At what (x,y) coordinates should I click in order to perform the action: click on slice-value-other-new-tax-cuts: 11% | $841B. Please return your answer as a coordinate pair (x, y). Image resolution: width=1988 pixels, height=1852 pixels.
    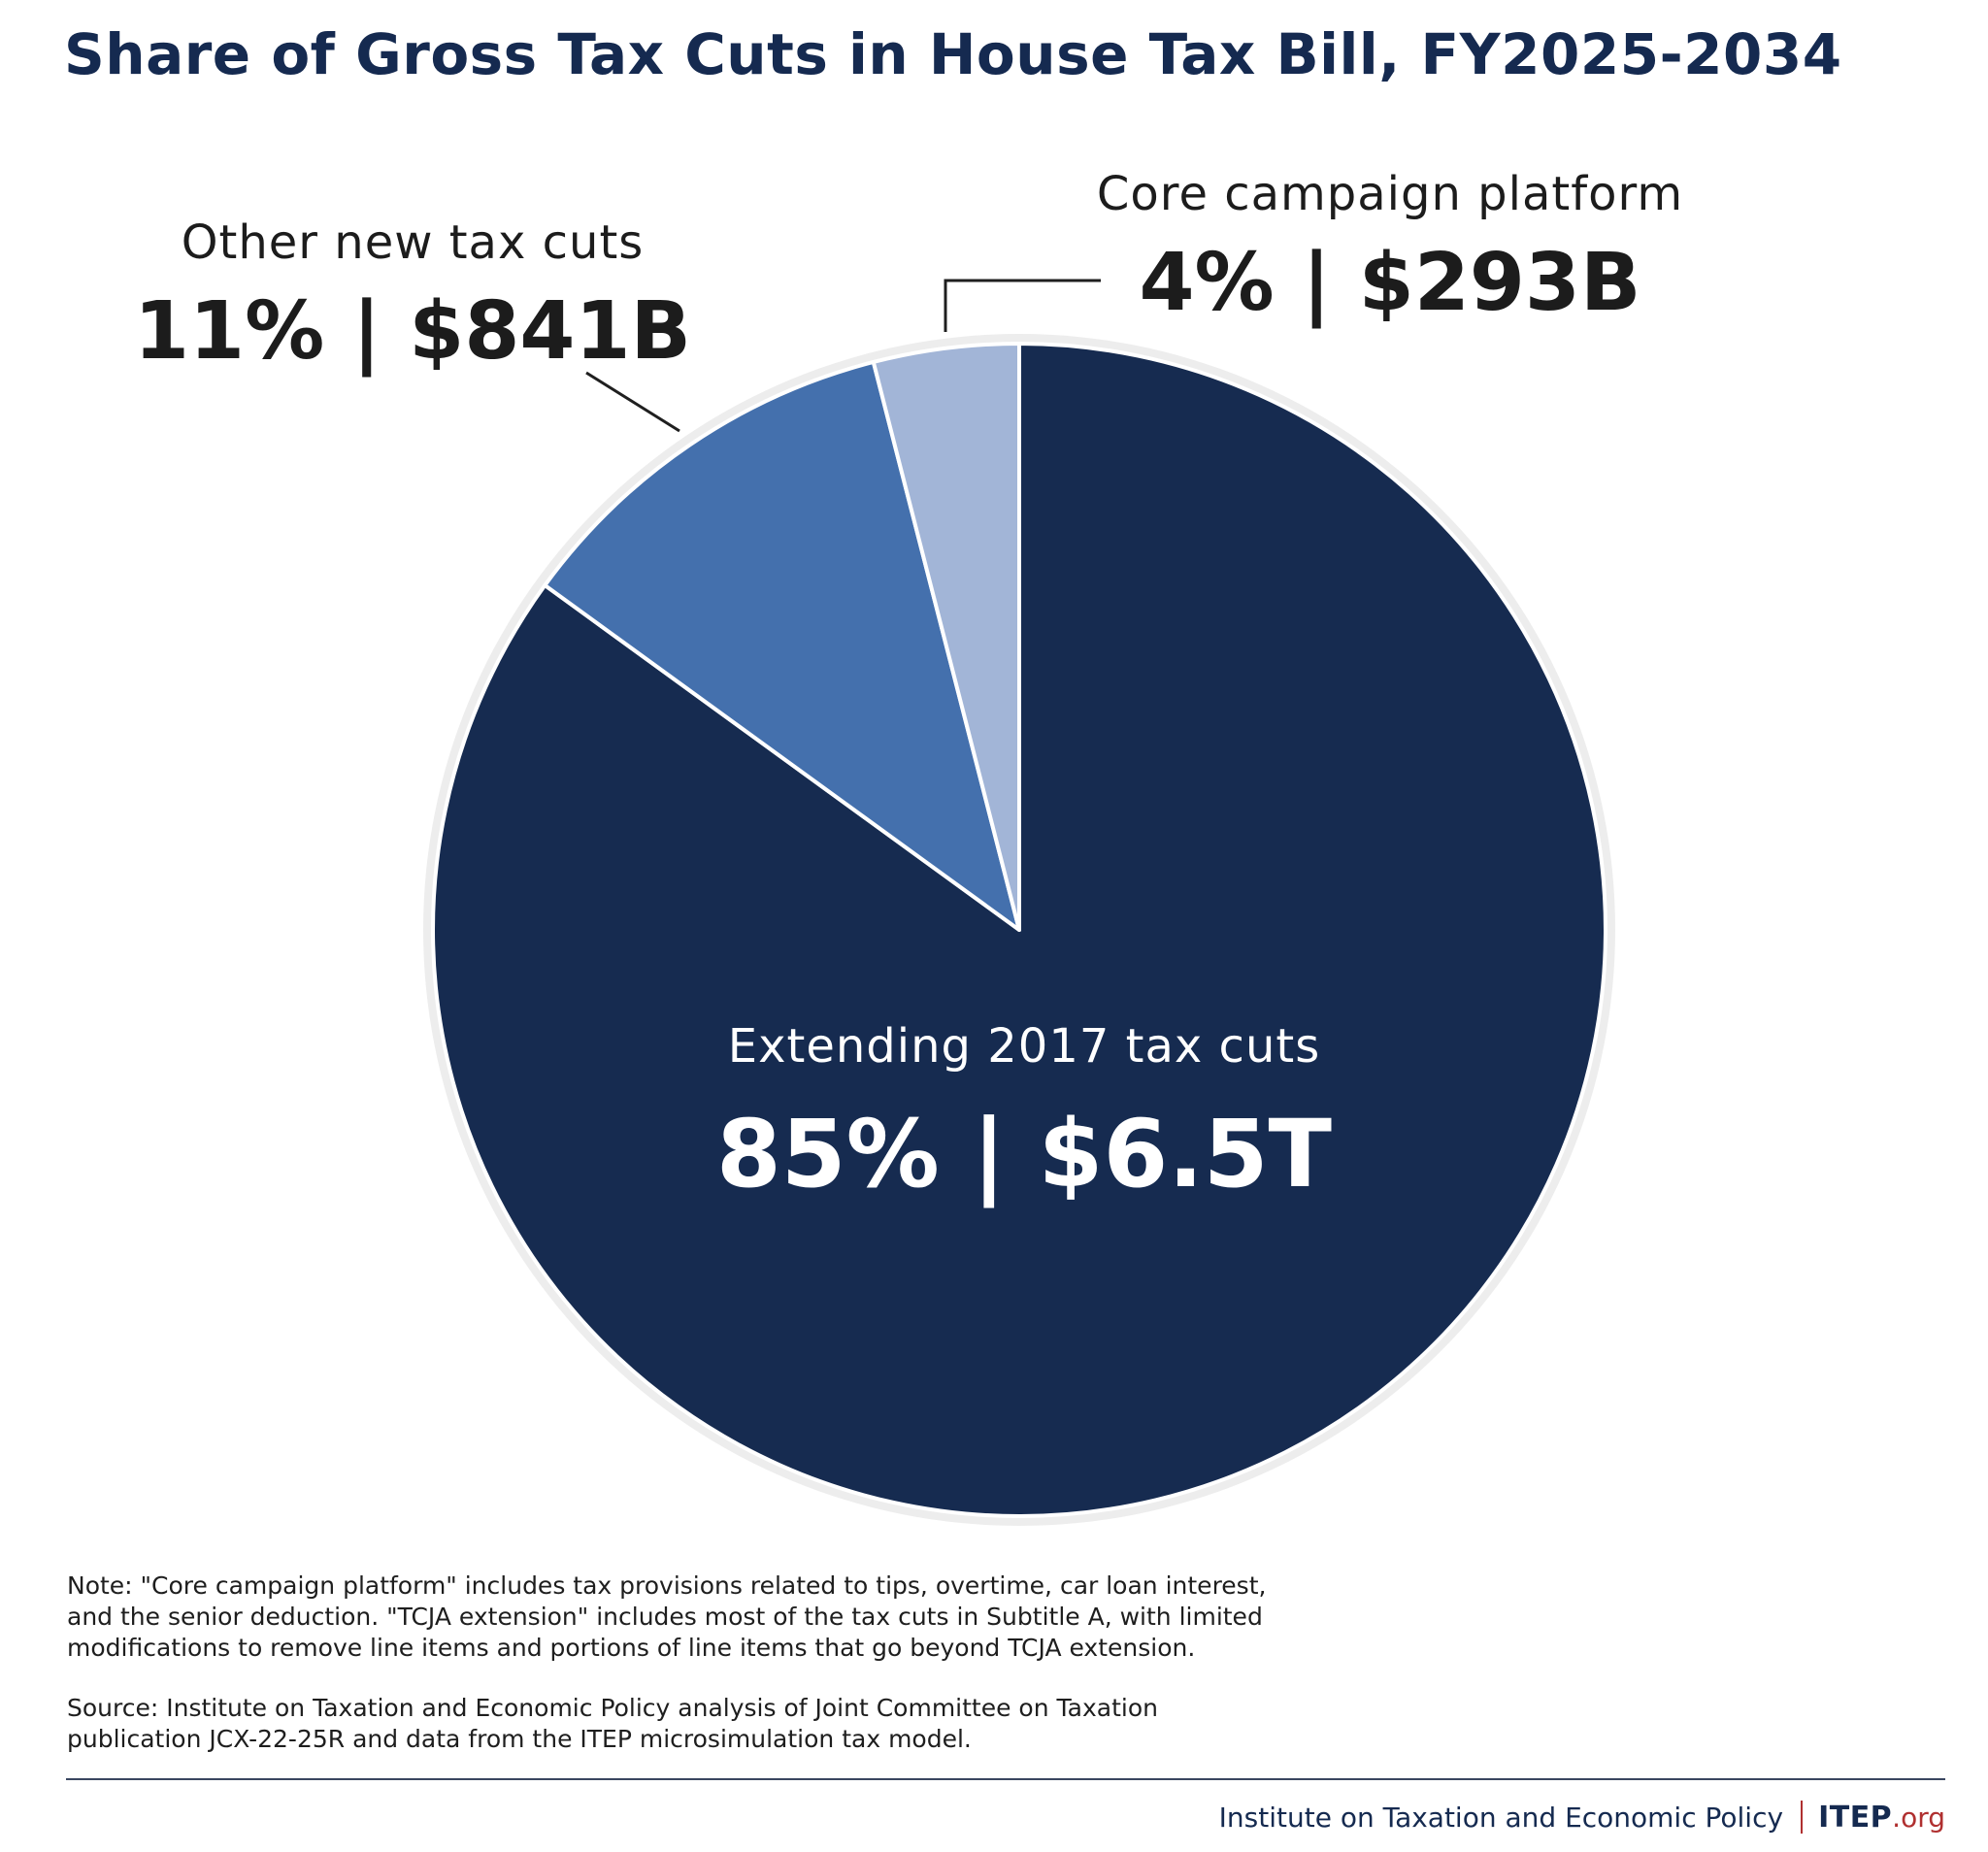
    Looking at the image, I should click on (412, 332).